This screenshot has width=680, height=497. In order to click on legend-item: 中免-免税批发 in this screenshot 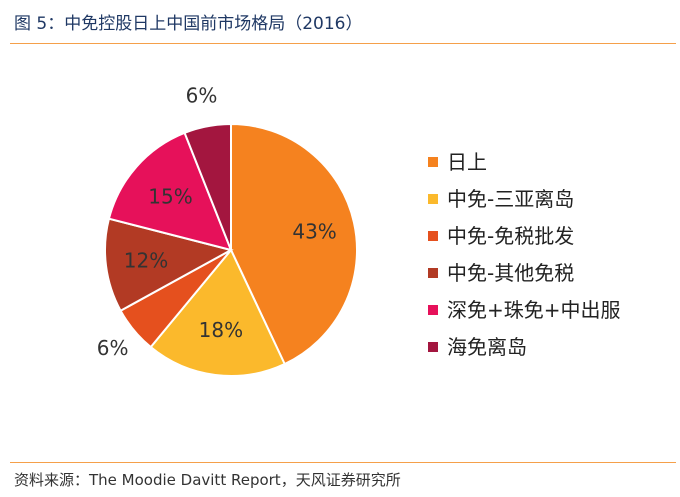, I will do `click(501, 236)`.